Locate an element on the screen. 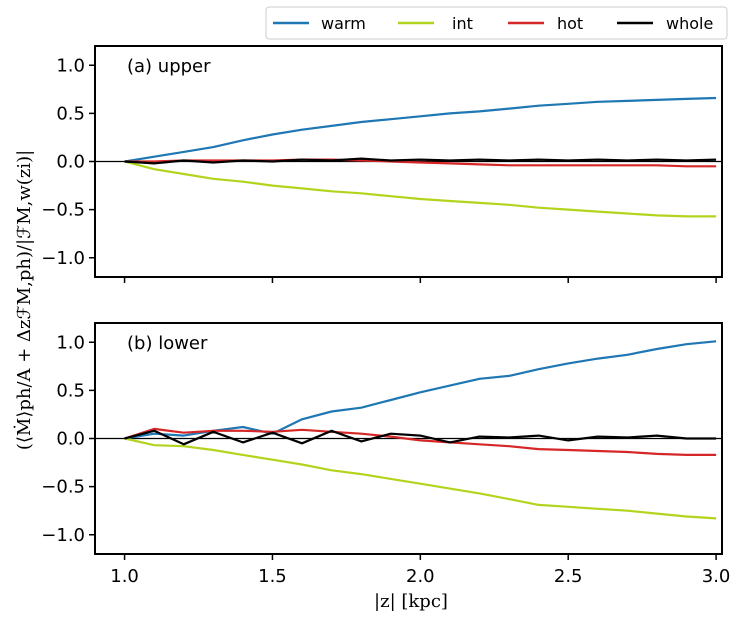 The height and width of the screenshot is (619, 747). panel-label: (a) upper is located at coordinates (169, 66).